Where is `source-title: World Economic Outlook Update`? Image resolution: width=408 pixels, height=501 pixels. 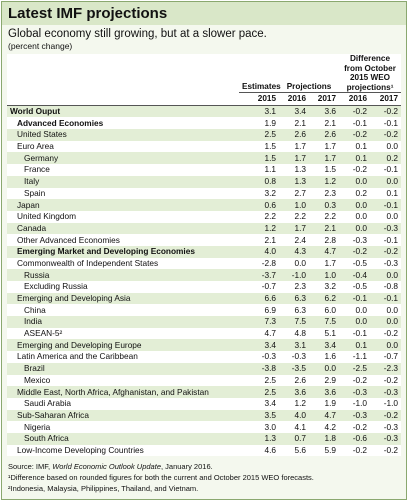 source-title: World Economic Outlook Update is located at coordinates (106, 466).